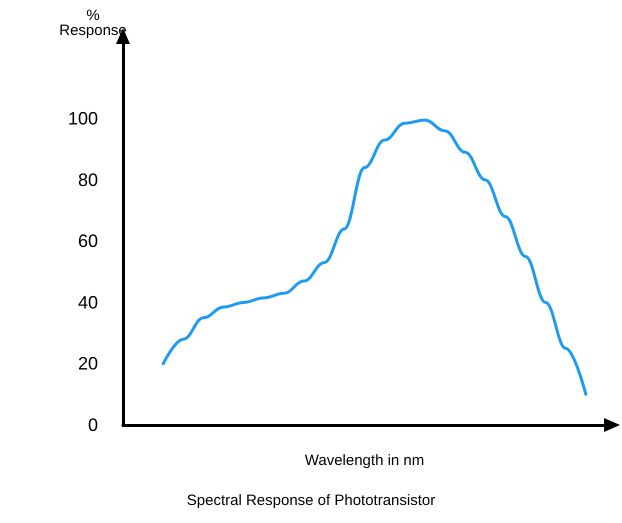  Describe the element at coordinates (88, 241) in the screenshot. I see `y-tick-label: 60` at that location.